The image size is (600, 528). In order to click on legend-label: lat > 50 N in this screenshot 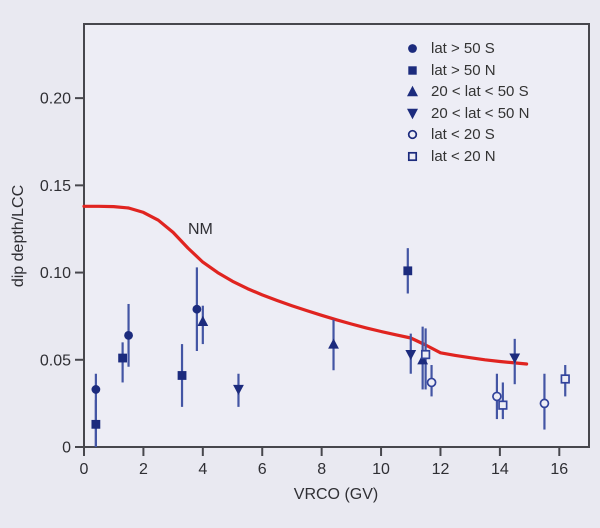, I will do `click(463, 70)`.